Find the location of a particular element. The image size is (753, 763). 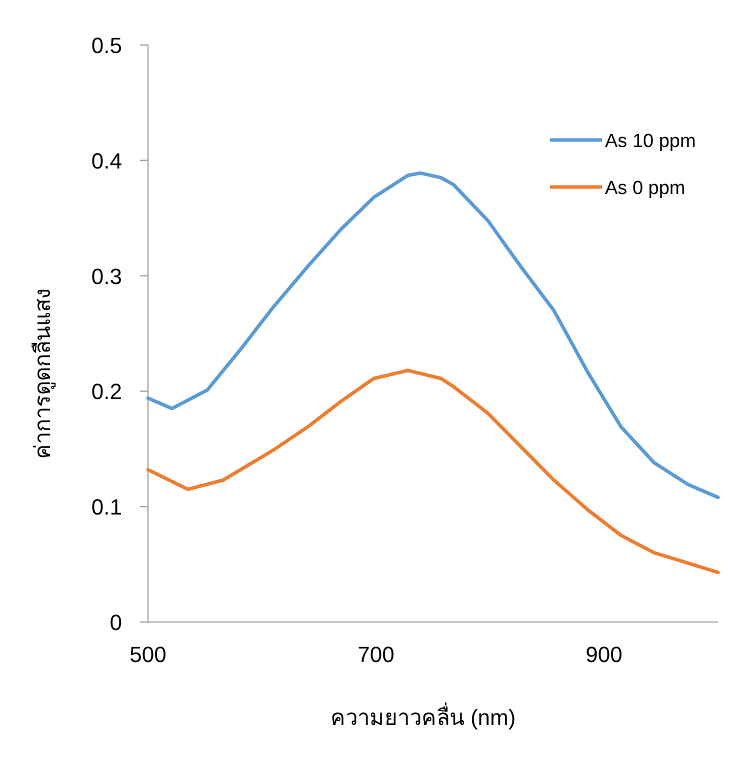

y-tick-label: 0.5 is located at coordinates (106, 45).